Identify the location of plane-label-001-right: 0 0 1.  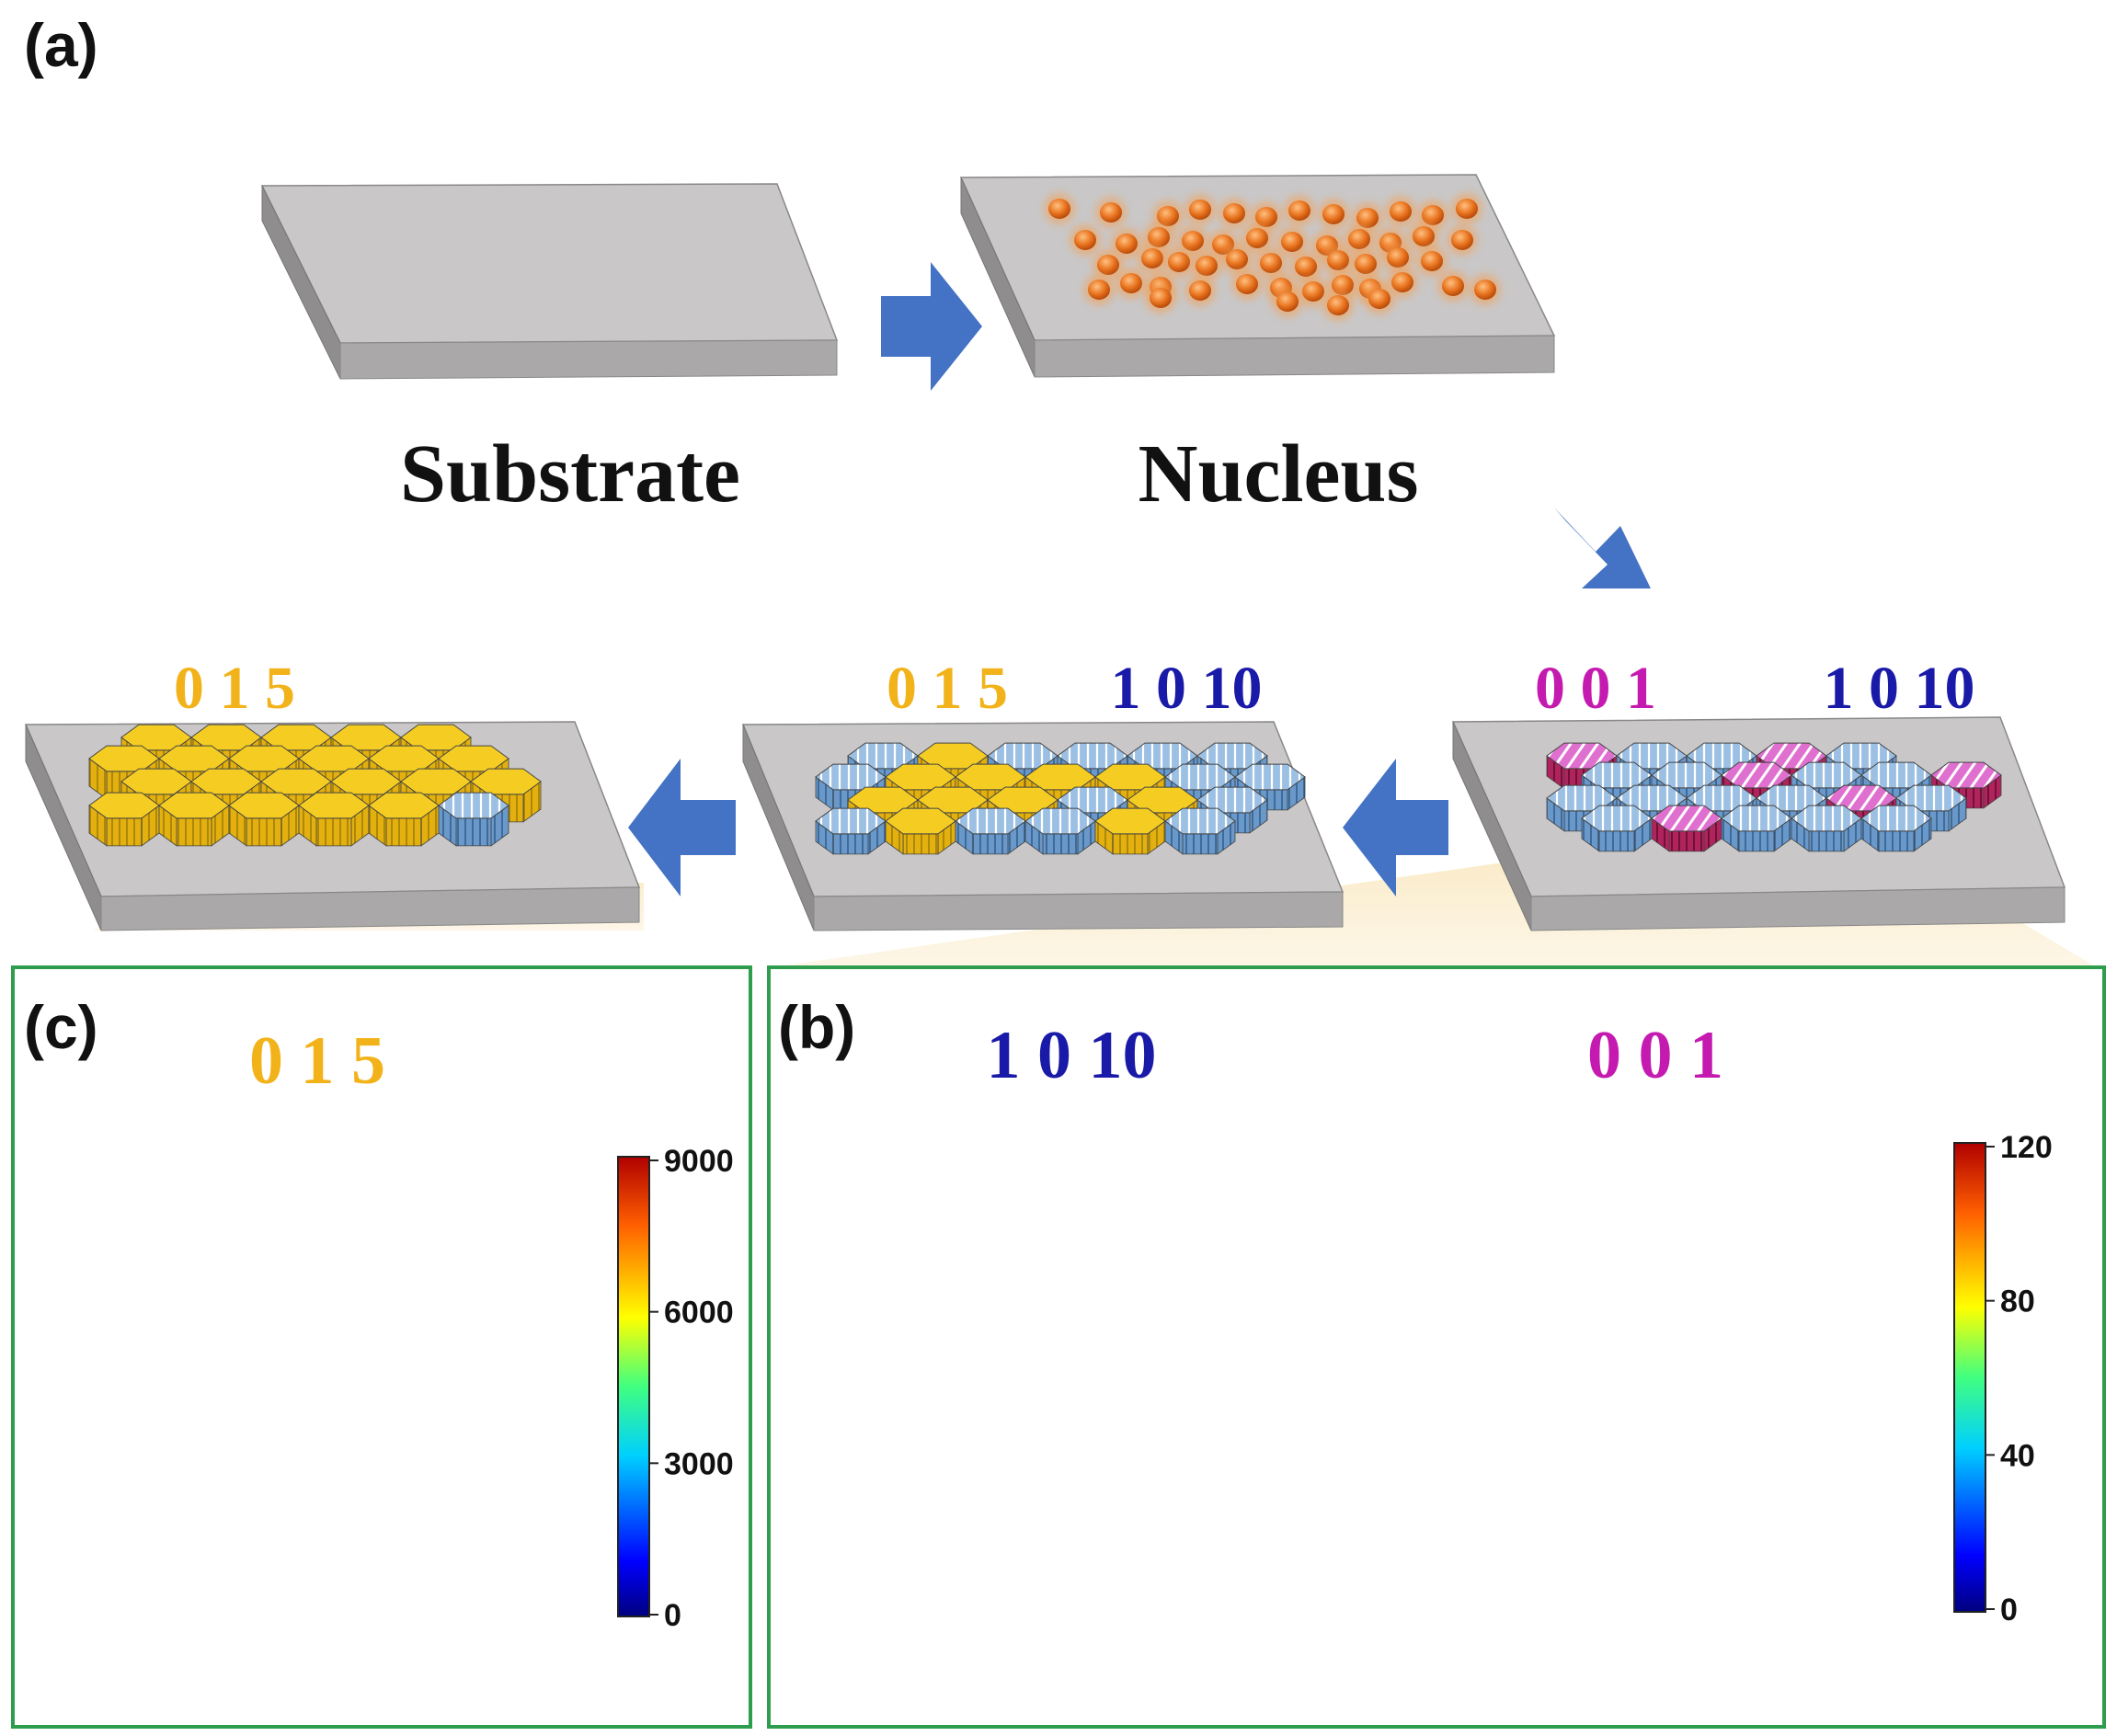
(1595, 688).